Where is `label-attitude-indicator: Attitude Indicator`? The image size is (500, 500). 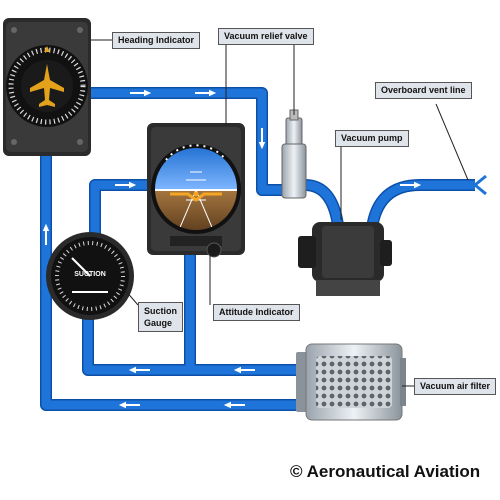 label-attitude-indicator: Attitude Indicator is located at coordinates (256, 312).